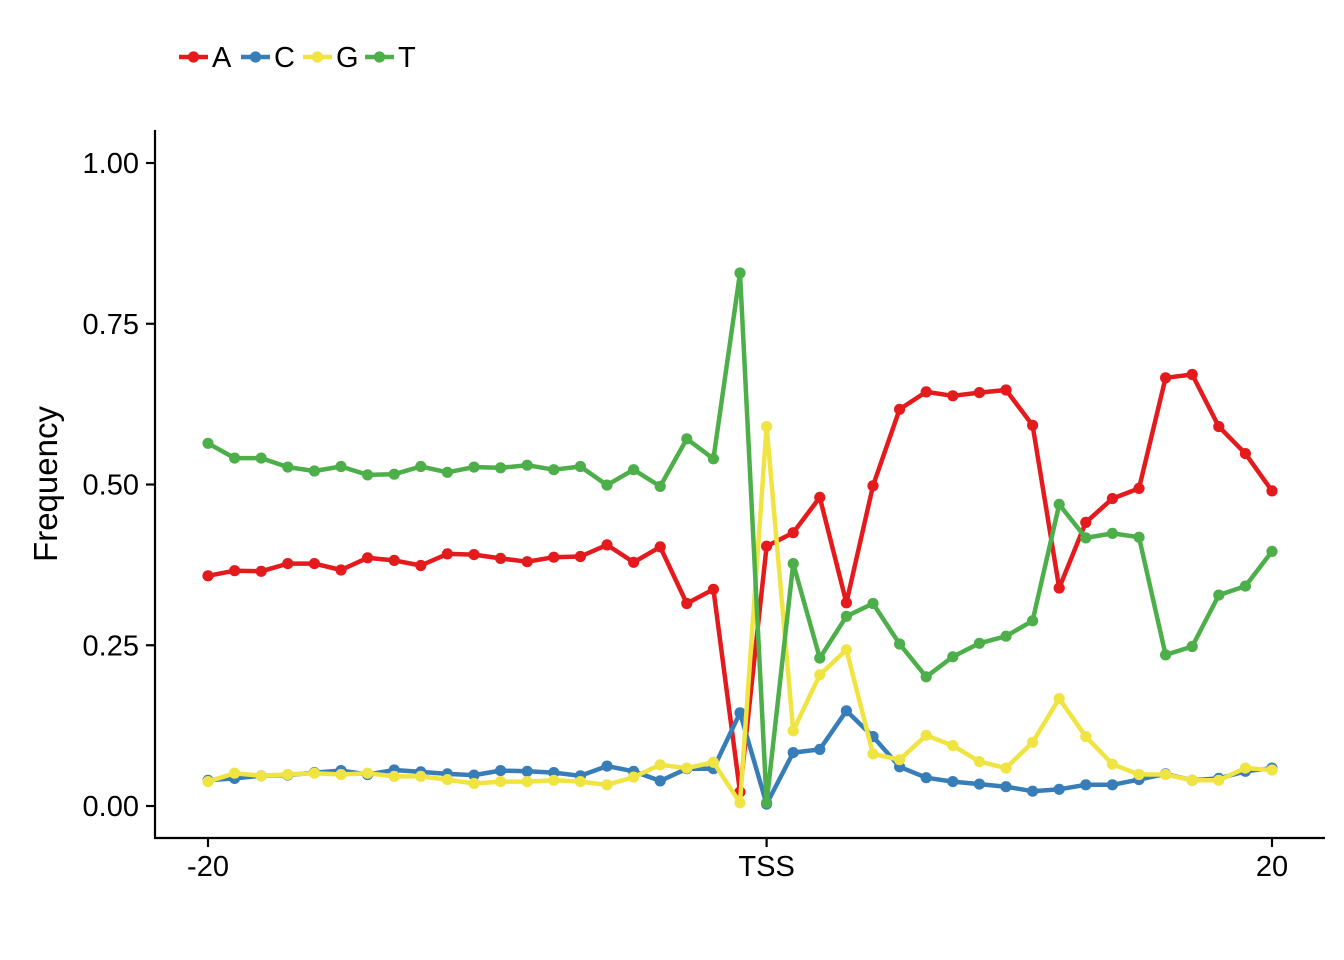  I want to click on y-ticks: 0.00 0.25 0.50 0.75 1.00, so click(119, 485).